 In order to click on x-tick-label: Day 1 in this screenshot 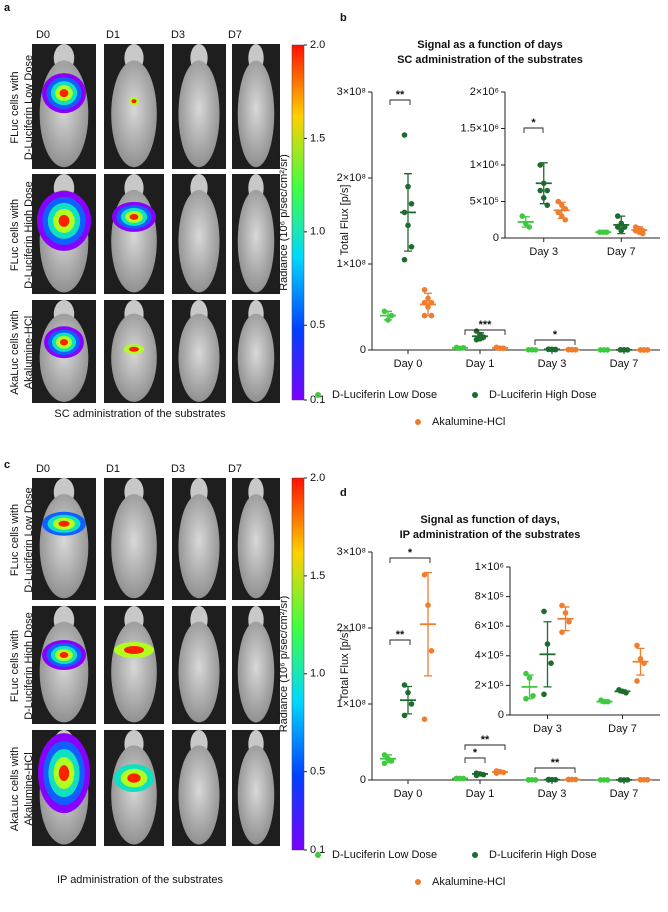, I will do `click(480, 794)`.